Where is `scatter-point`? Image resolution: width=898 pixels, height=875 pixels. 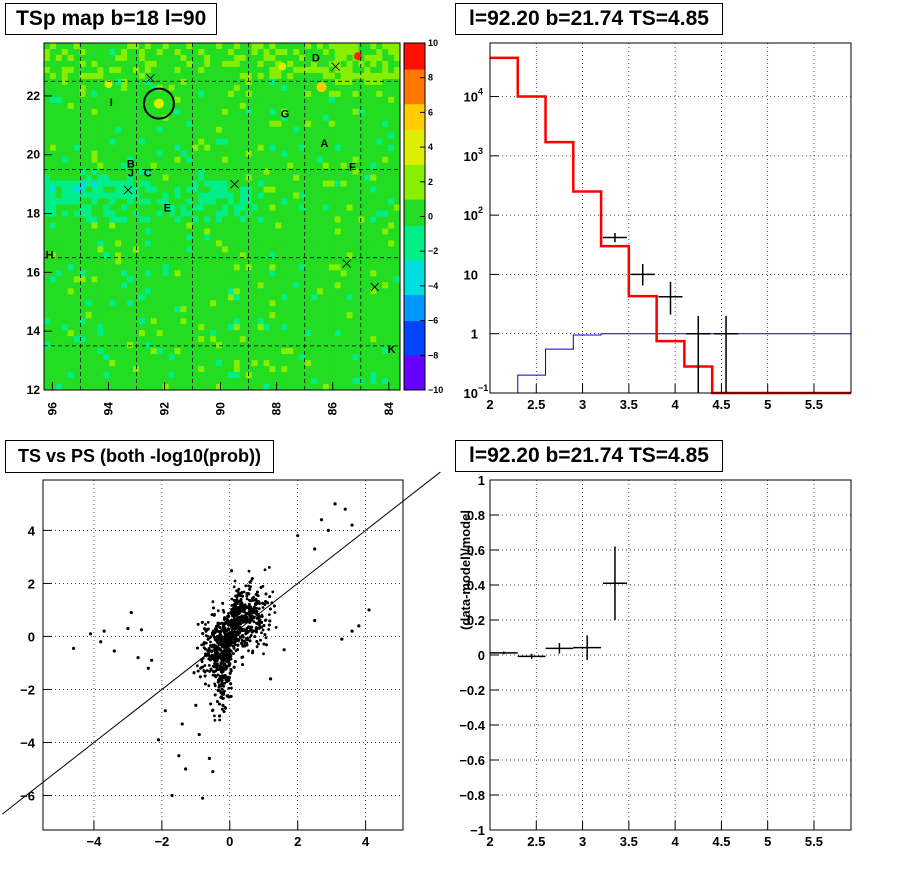
scatter-point is located at coordinates (218, 611).